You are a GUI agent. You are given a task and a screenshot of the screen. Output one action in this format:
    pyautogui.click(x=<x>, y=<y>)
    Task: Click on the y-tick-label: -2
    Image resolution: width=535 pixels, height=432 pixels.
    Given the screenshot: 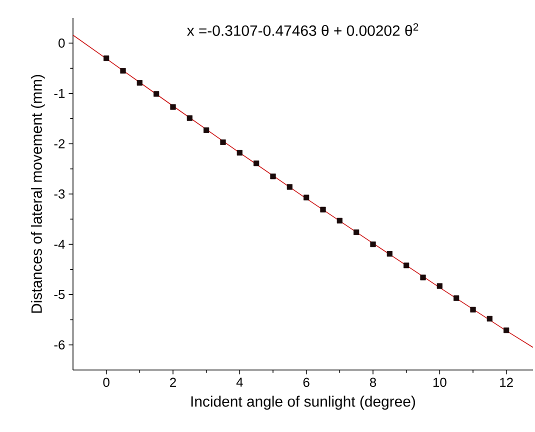 What is the action you would take?
    pyautogui.click(x=59, y=143)
    